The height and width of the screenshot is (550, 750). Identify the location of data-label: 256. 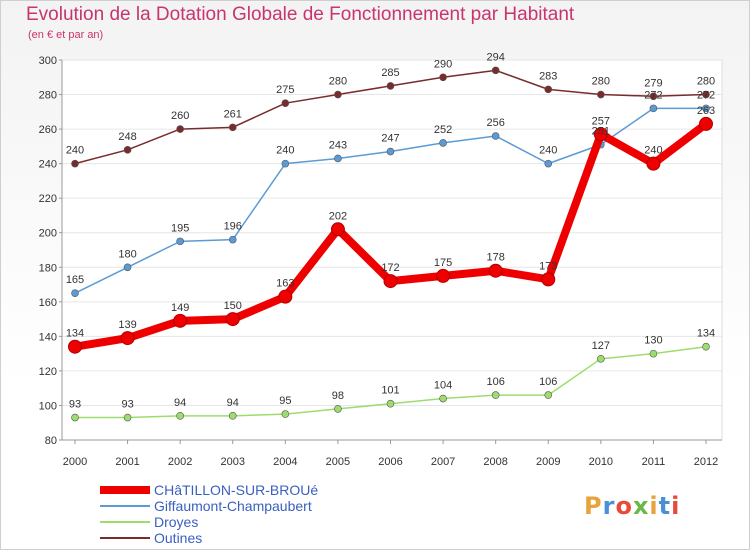
(495, 123).